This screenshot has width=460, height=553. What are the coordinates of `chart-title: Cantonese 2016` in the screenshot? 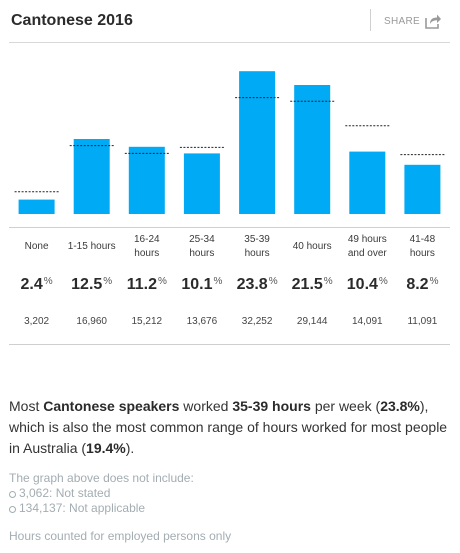 It's located at (72, 20).